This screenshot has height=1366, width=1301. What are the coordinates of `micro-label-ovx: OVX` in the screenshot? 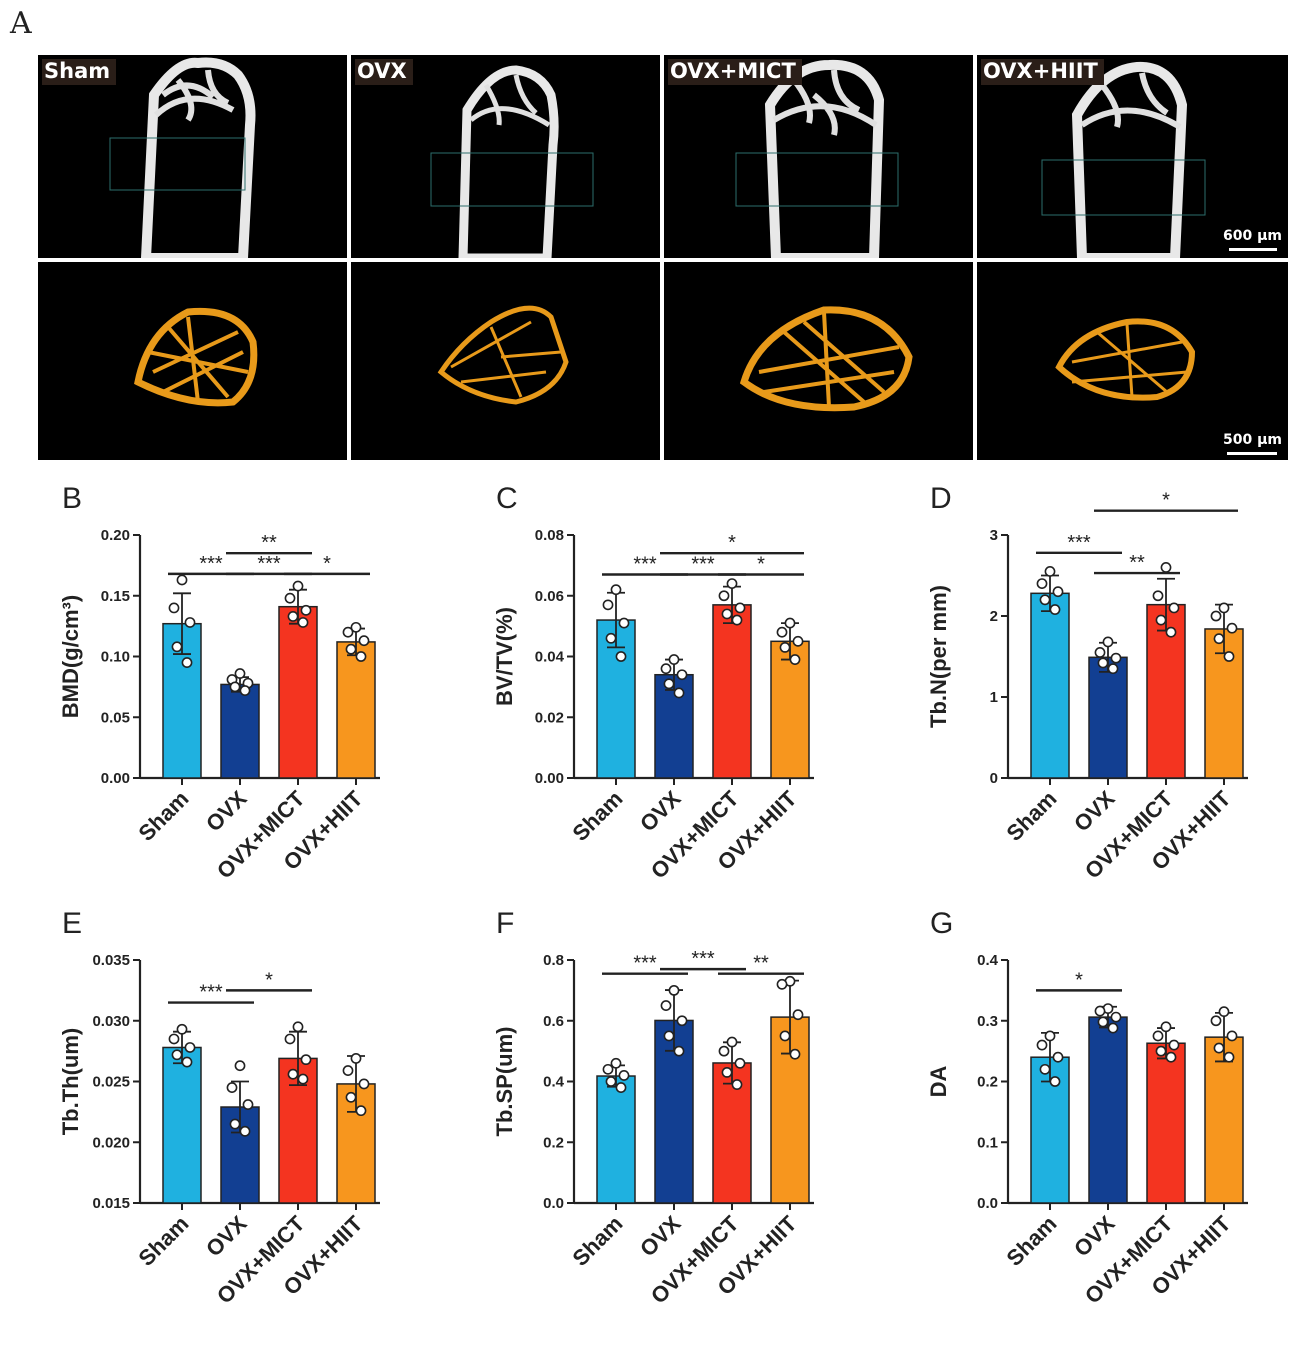 It's located at (384, 72).